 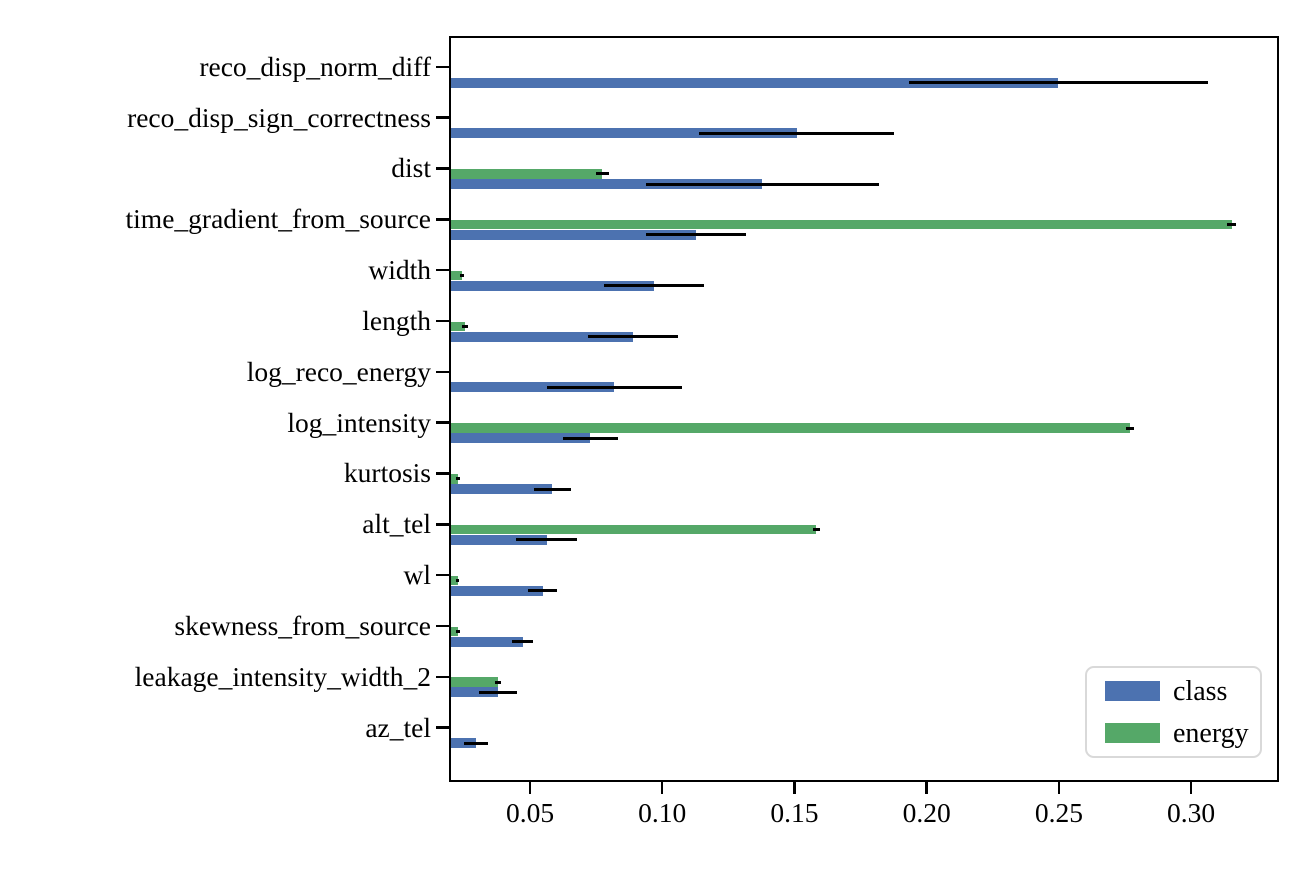 What do you see at coordinates (542, 336) in the screenshot?
I see `bar-class-length` at bounding box center [542, 336].